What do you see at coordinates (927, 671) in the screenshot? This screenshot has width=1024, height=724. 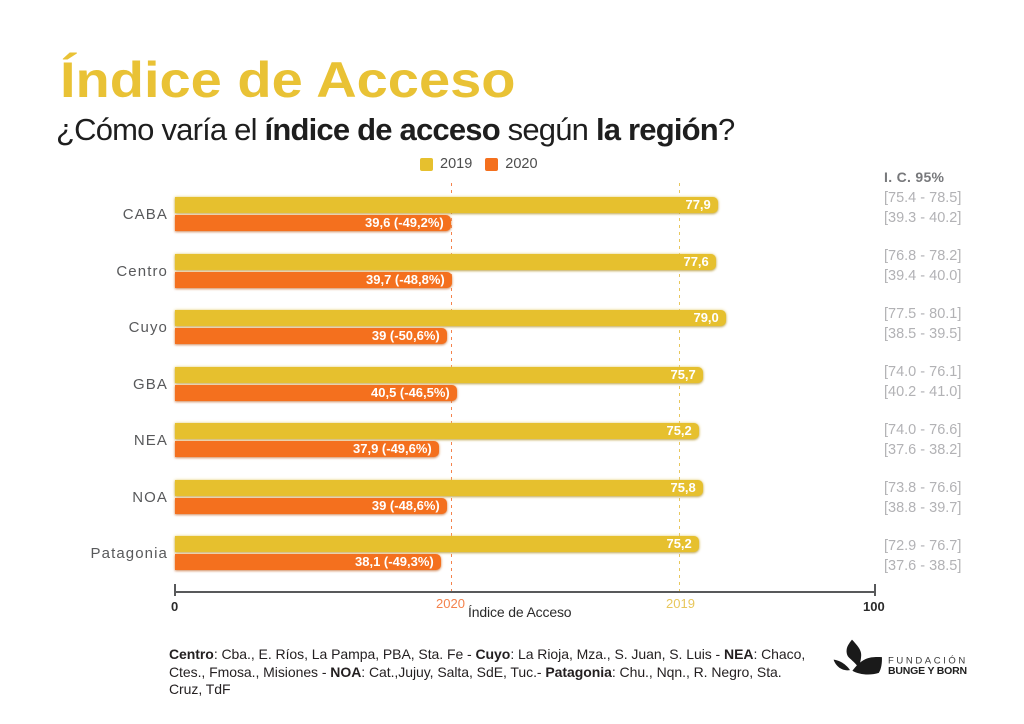 I see `svg-text: BUNGE Y BORN` at bounding box center [927, 671].